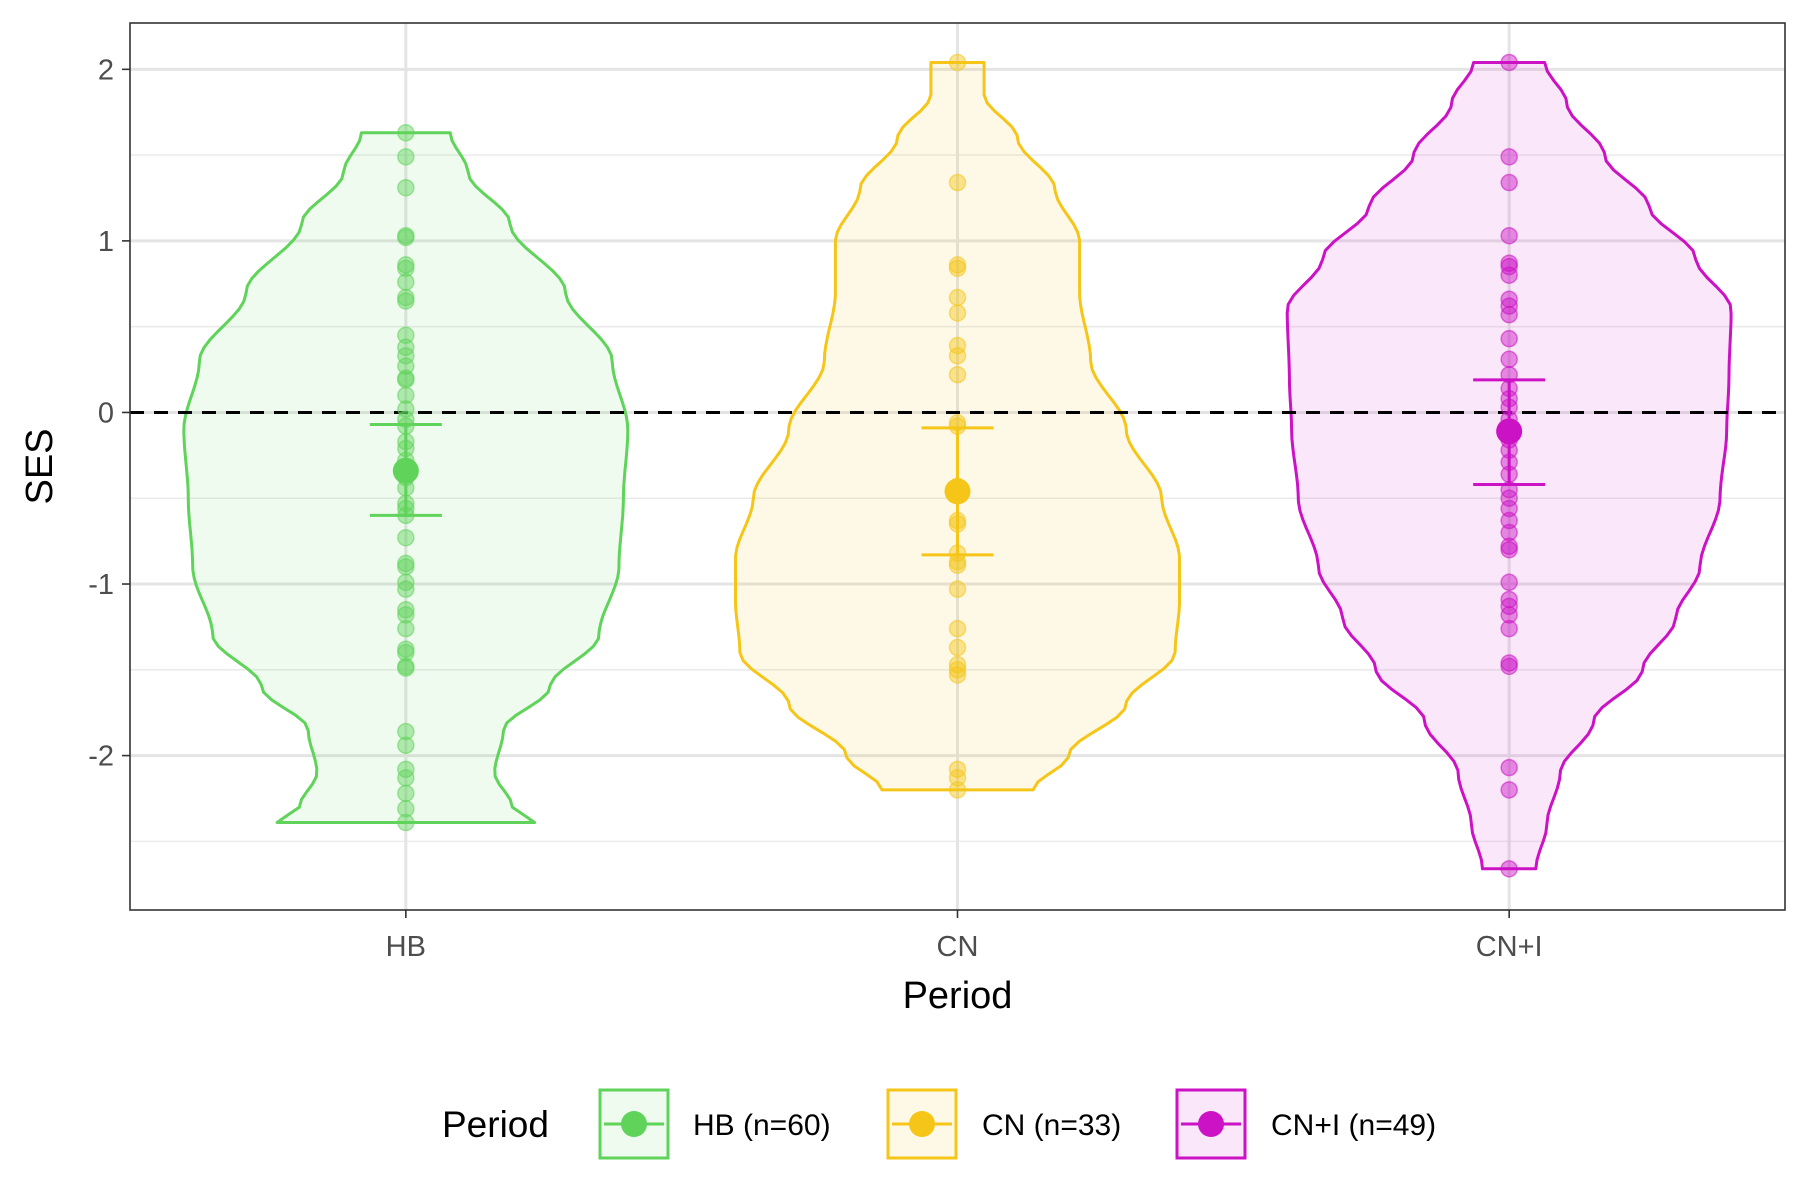 The width and height of the screenshot is (1800, 1200). What do you see at coordinates (106, 242) in the screenshot?
I see `y-tick-label: 1` at bounding box center [106, 242].